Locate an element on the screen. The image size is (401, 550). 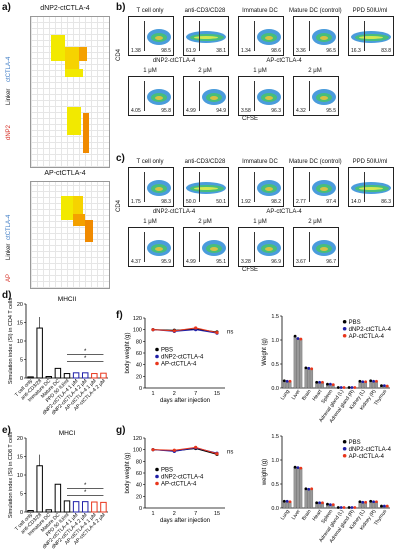
flow-plot-title: 2 μM is located at coordinates (315, 222).